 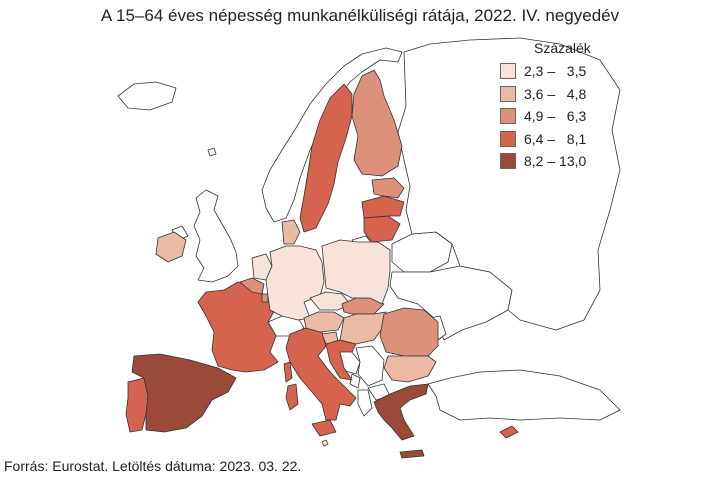 What do you see at coordinates (356, 272) in the screenshot?
I see `country-poland` at bounding box center [356, 272].